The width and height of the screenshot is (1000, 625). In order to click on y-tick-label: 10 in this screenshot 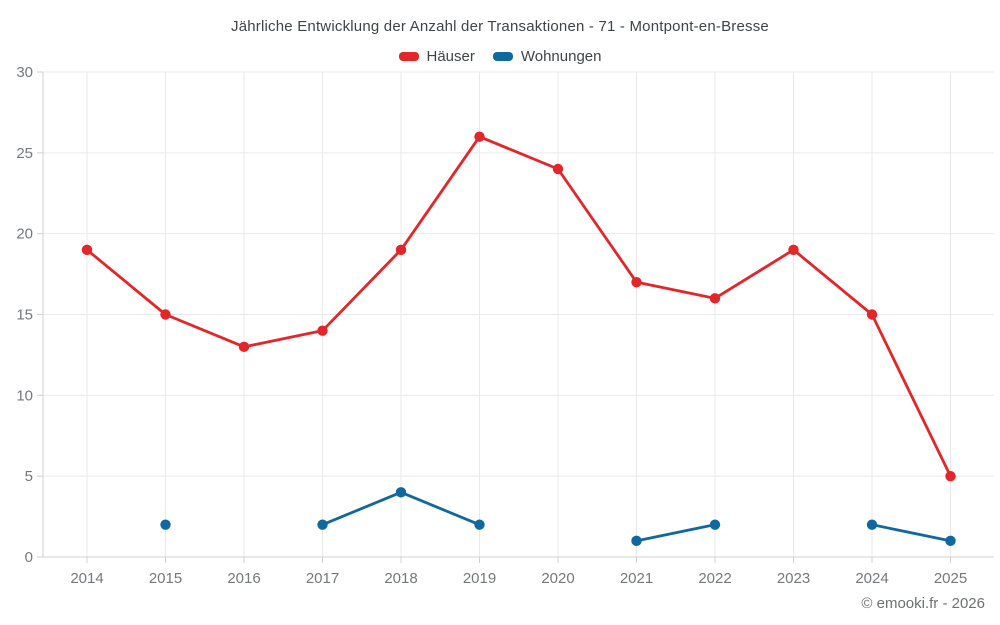, I will do `click(24, 395)`.